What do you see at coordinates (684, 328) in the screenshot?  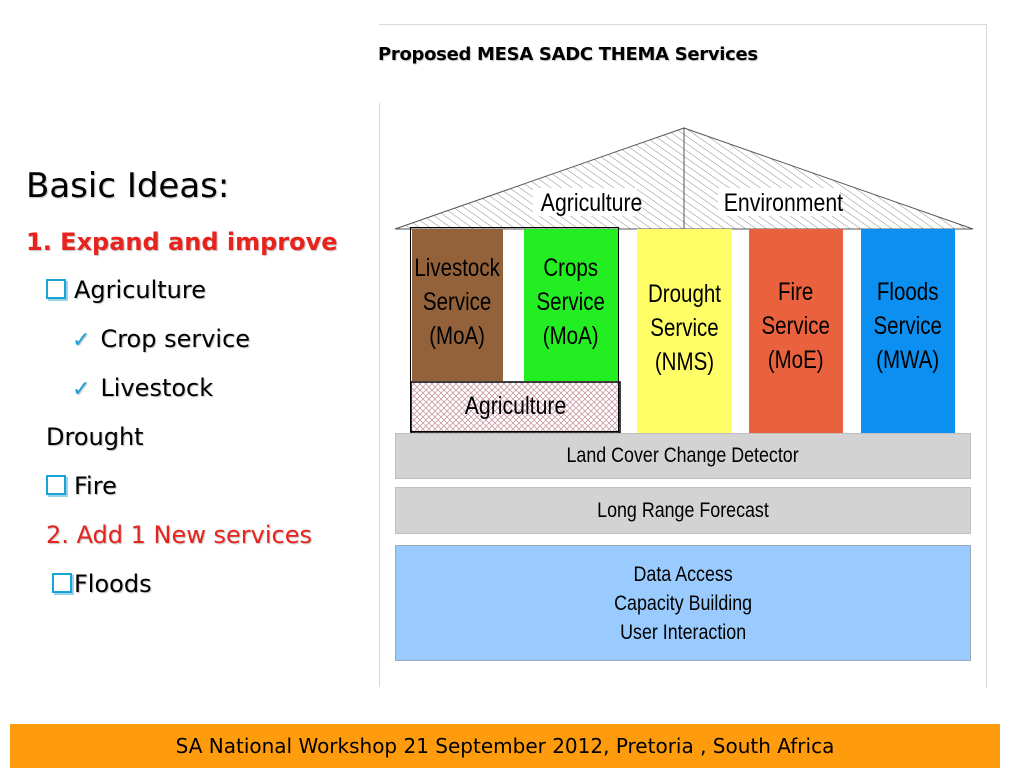 I see `drought-line2: Service` at bounding box center [684, 328].